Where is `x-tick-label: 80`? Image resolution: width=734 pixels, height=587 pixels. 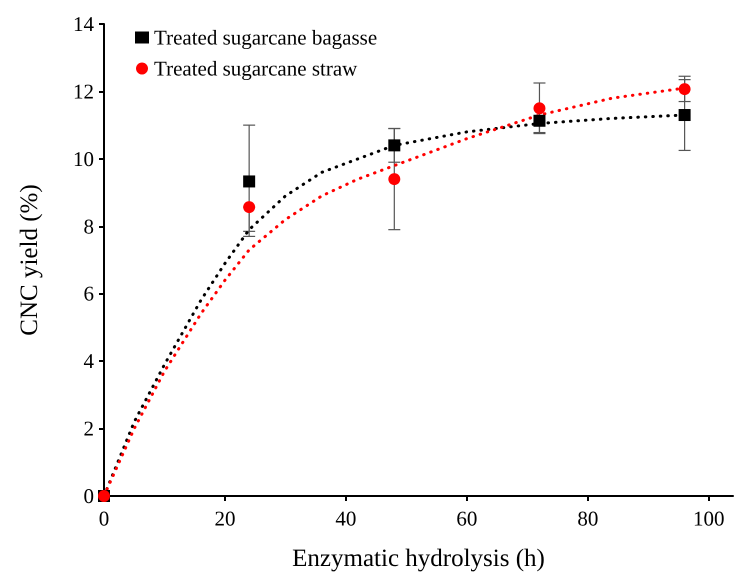
x-tick-label: 80 is located at coordinates (587, 518).